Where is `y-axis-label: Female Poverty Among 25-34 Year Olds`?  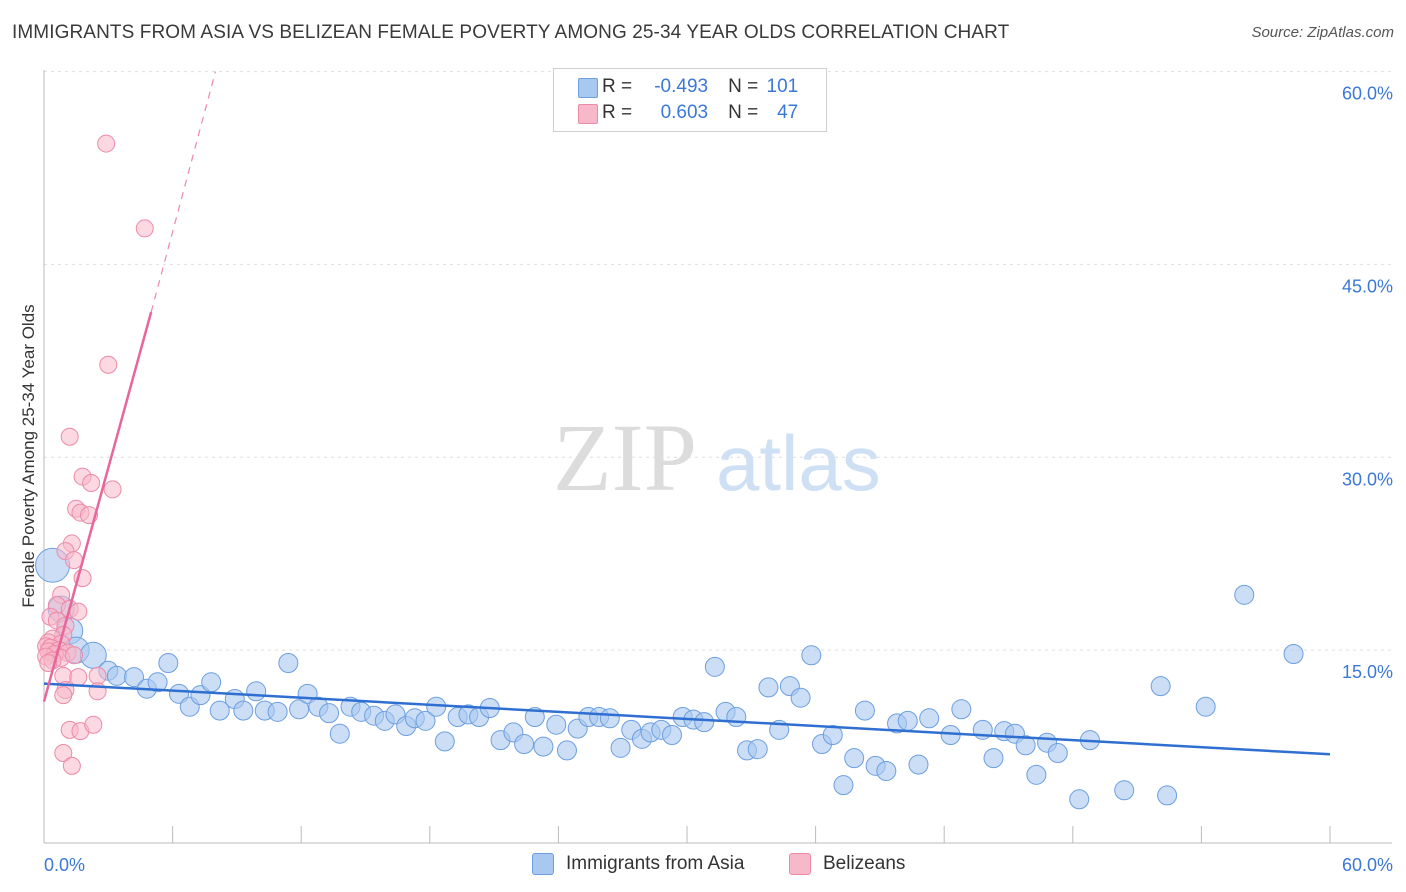 y-axis-label: Female Poverty Among 25-34 Year Olds is located at coordinates (28, 455).